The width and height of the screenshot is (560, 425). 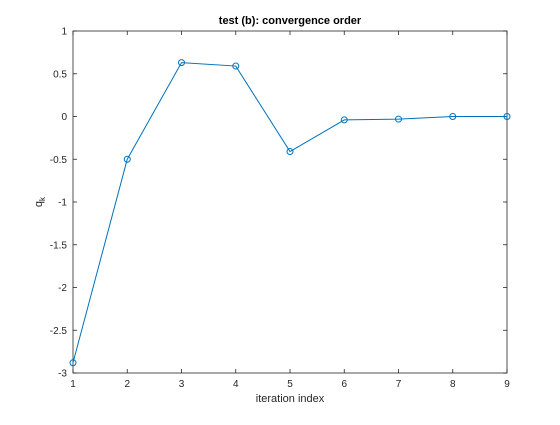 What do you see at coordinates (59, 245) in the screenshot?
I see `y-tick-label: -1.5` at bounding box center [59, 245].